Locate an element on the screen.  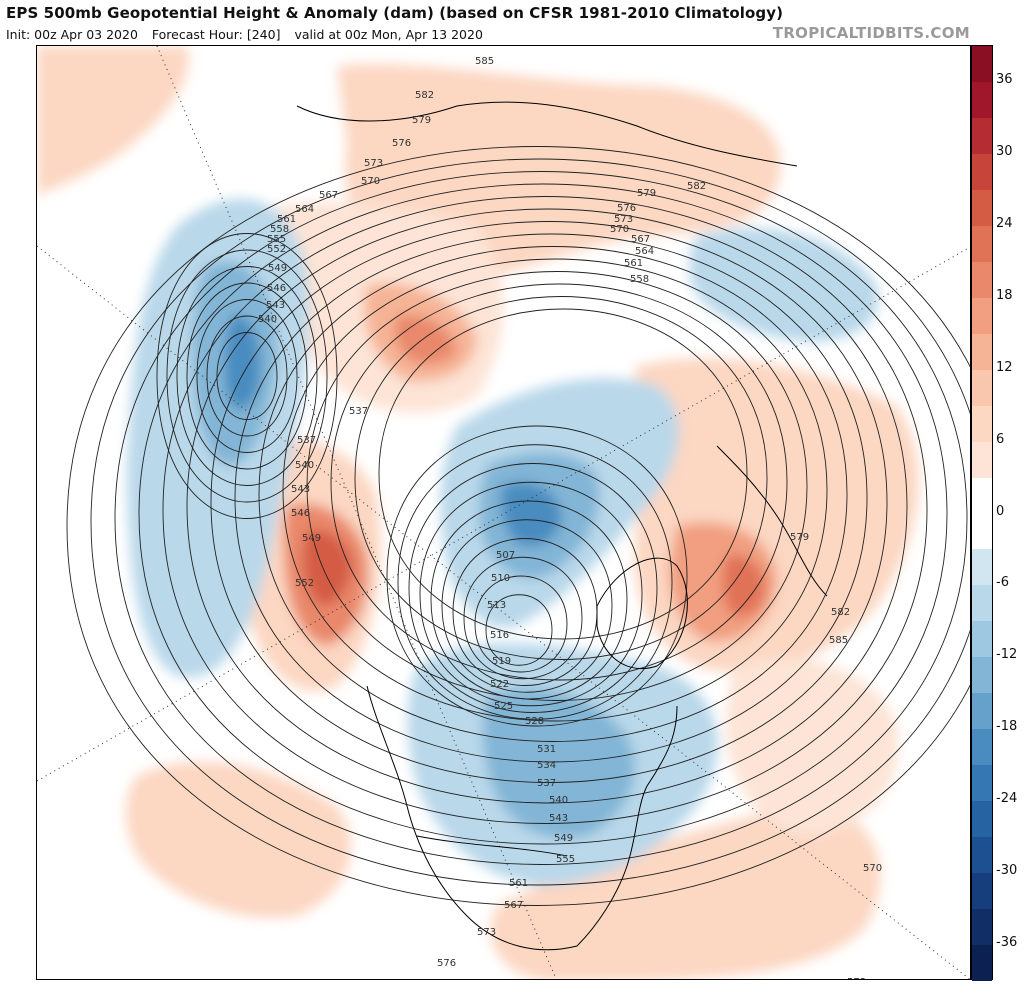
colorbar-tick-label: -12 is located at coordinates (1007, 655).